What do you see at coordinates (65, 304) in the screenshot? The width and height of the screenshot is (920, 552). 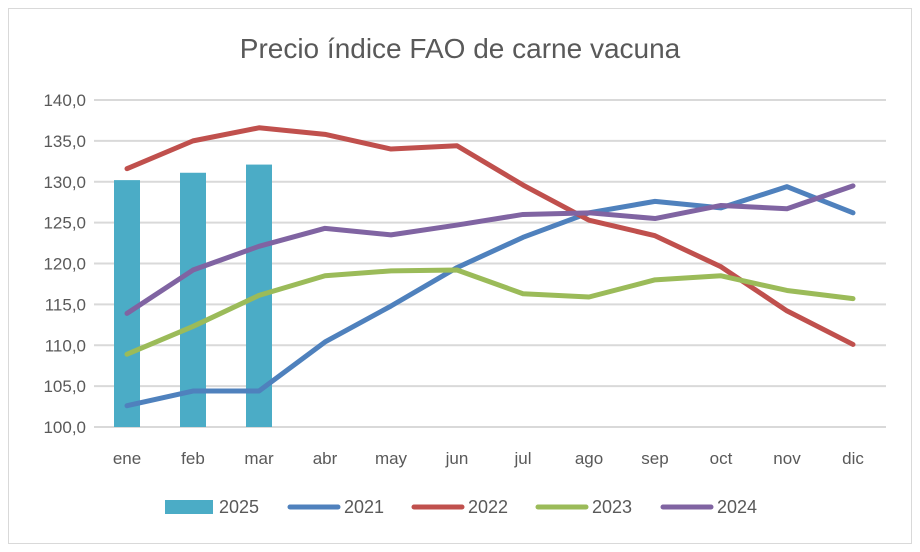 I see `y-tick-label: 115,0` at bounding box center [65, 304].